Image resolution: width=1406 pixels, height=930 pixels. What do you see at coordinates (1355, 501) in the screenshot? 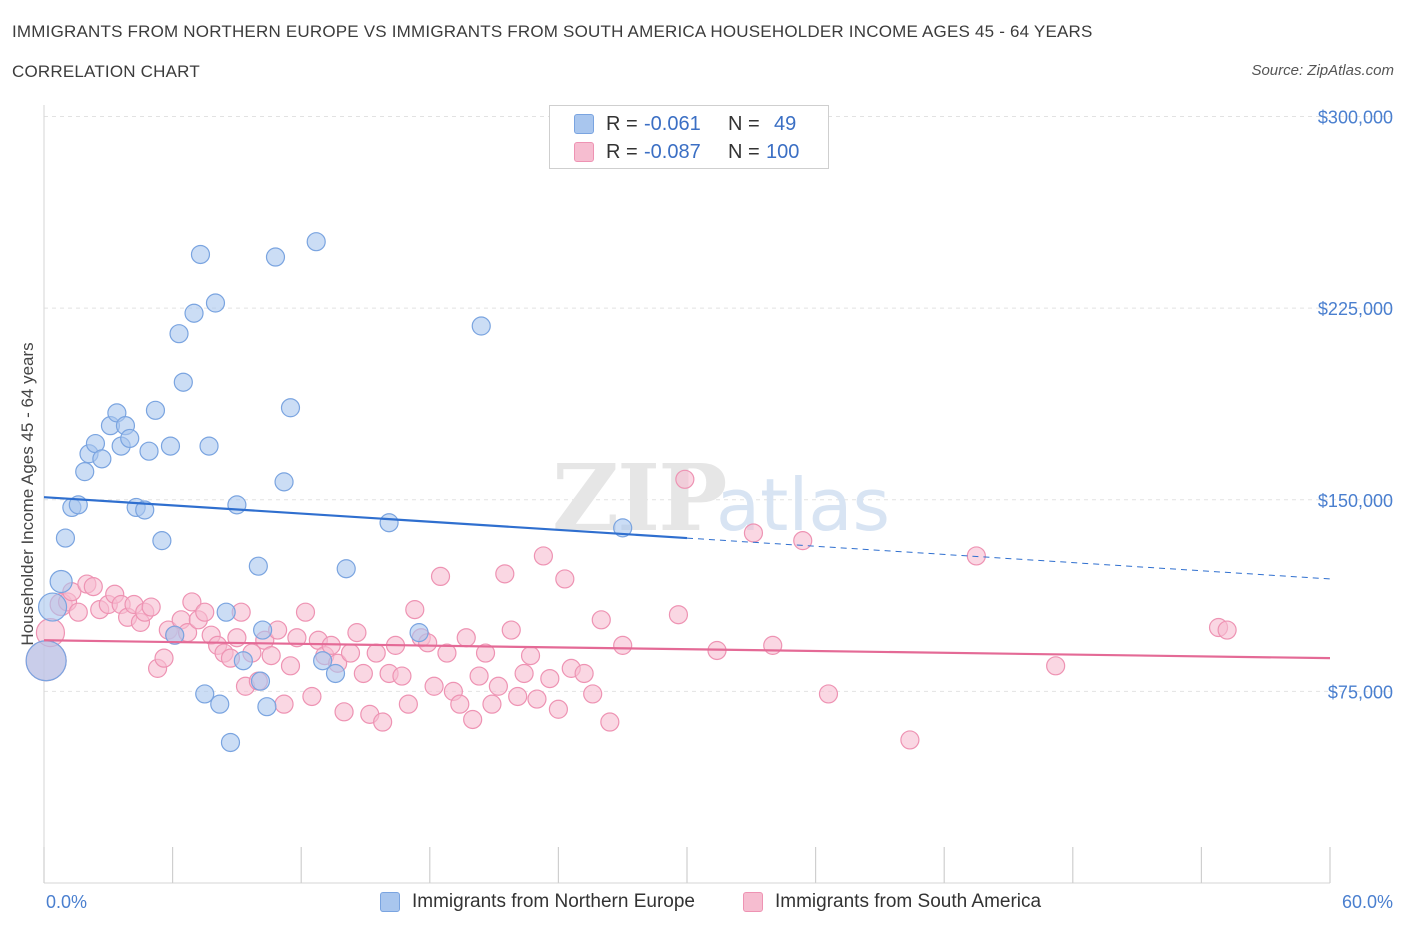
I see `y-tick-label: $150,000` at bounding box center [1355, 501].